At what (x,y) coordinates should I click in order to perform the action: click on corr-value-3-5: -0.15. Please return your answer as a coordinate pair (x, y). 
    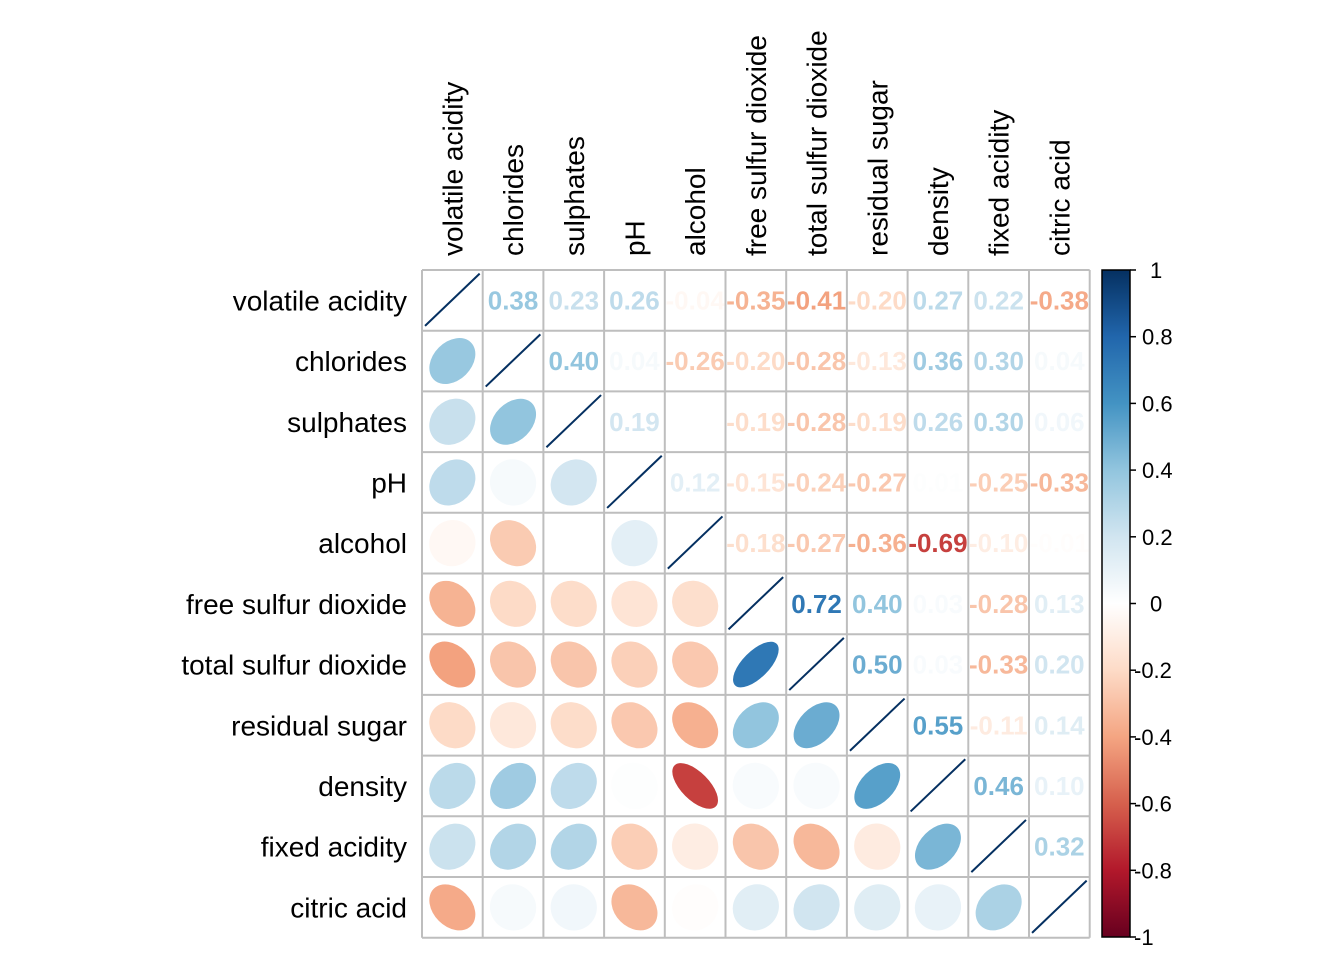
    Looking at the image, I should click on (755, 482).